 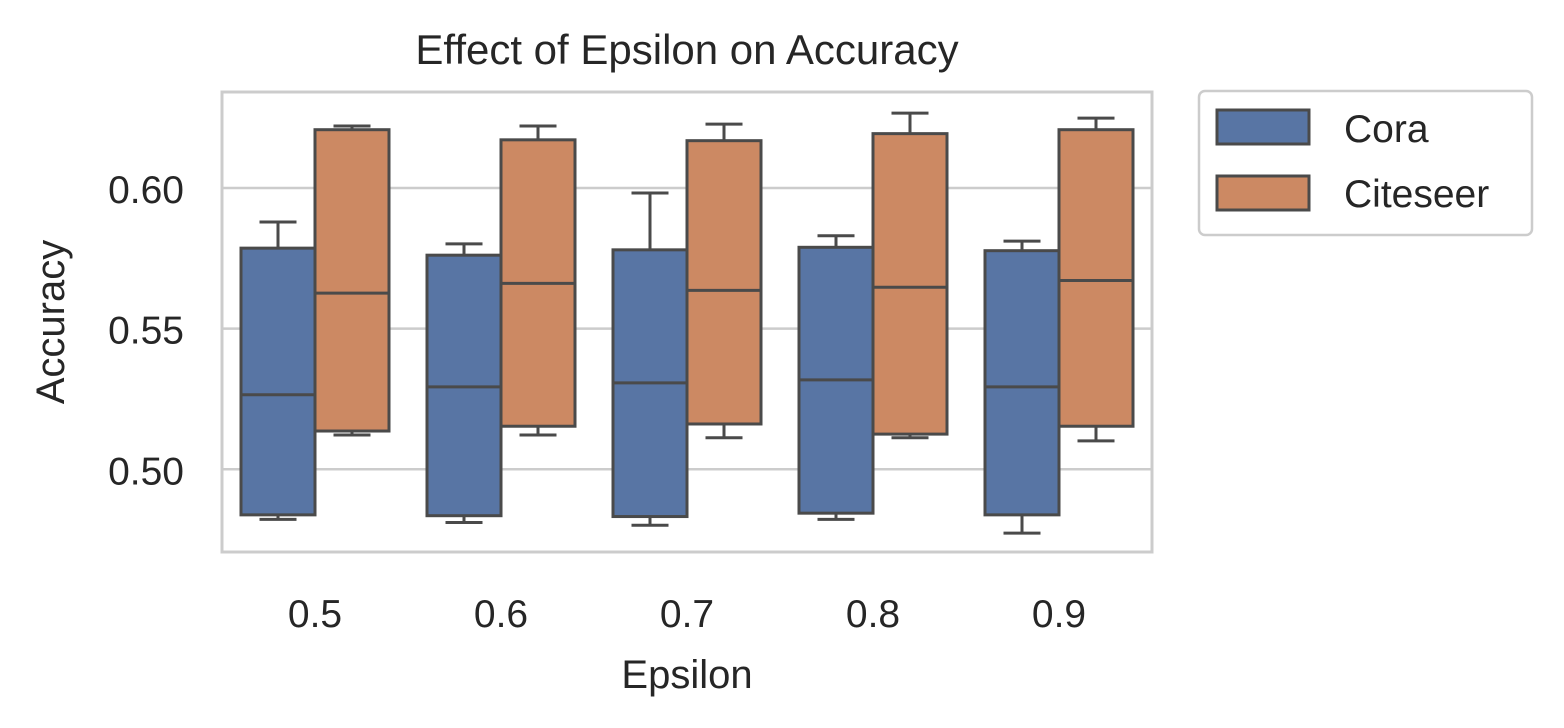 I want to click on box-citeseer-0.8, so click(x=910, y=275).